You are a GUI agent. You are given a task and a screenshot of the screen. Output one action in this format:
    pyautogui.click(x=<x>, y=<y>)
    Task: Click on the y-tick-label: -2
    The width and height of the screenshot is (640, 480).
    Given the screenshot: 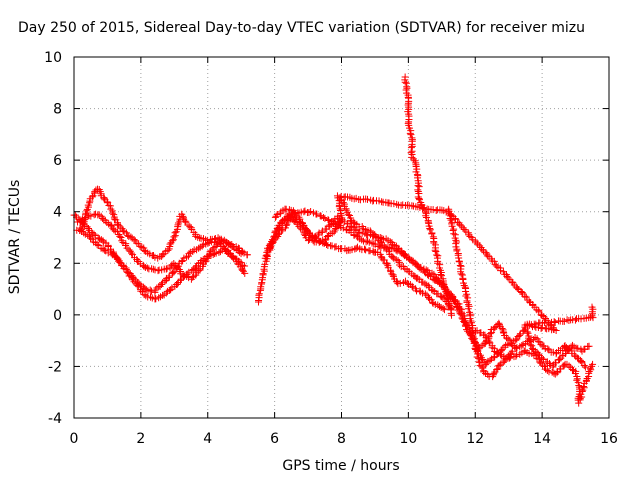 What is the action you would take?
    pyautogui.click(x=55, y=367)
    